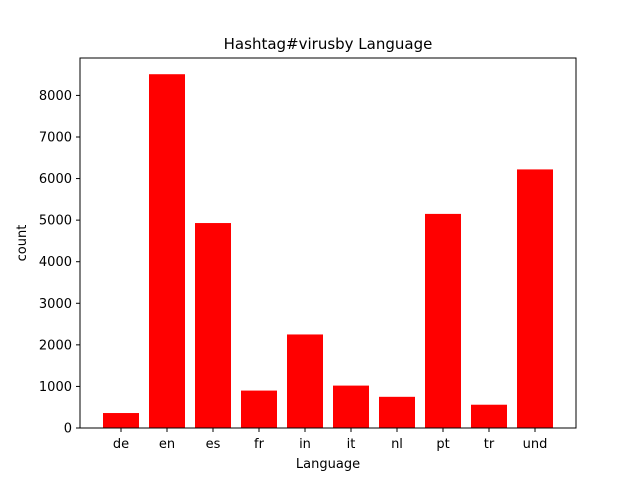 This screenshot has height=480, width=640. Describe the element at coordinates (167, 444) in the screenshot. I see `x-tick-label: en` at that location.